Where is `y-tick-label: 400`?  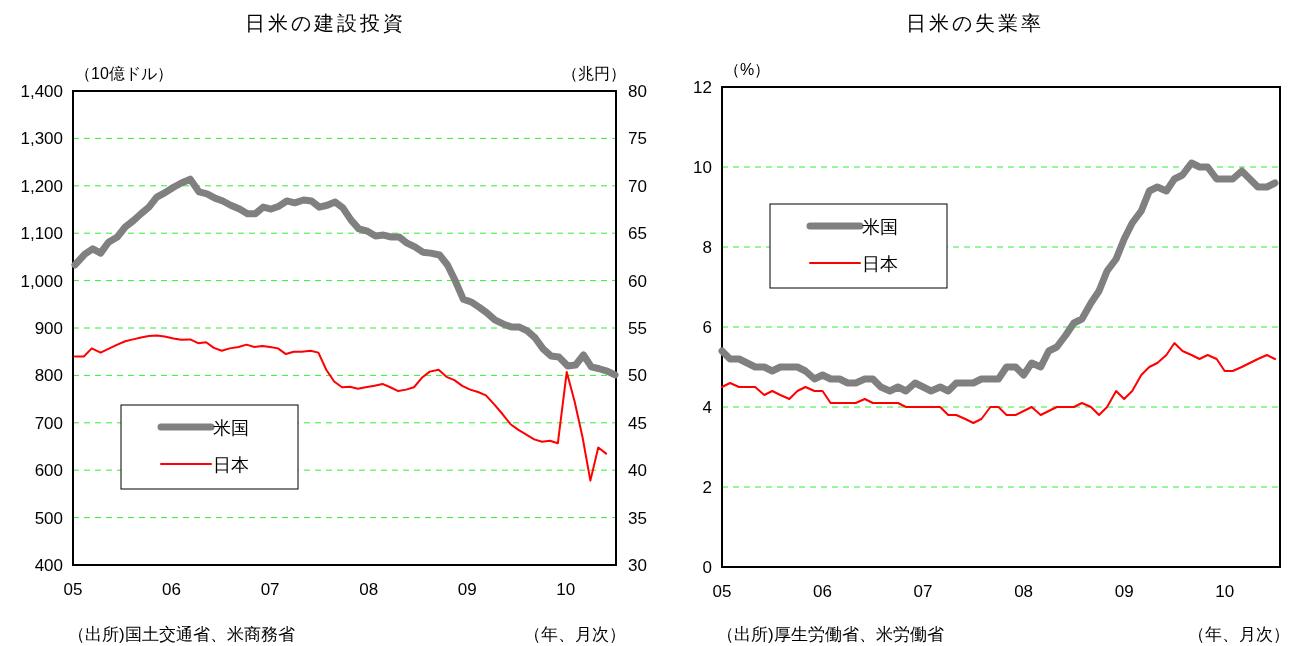
y-tick-label: 400 is located at coordinates (48, 565).